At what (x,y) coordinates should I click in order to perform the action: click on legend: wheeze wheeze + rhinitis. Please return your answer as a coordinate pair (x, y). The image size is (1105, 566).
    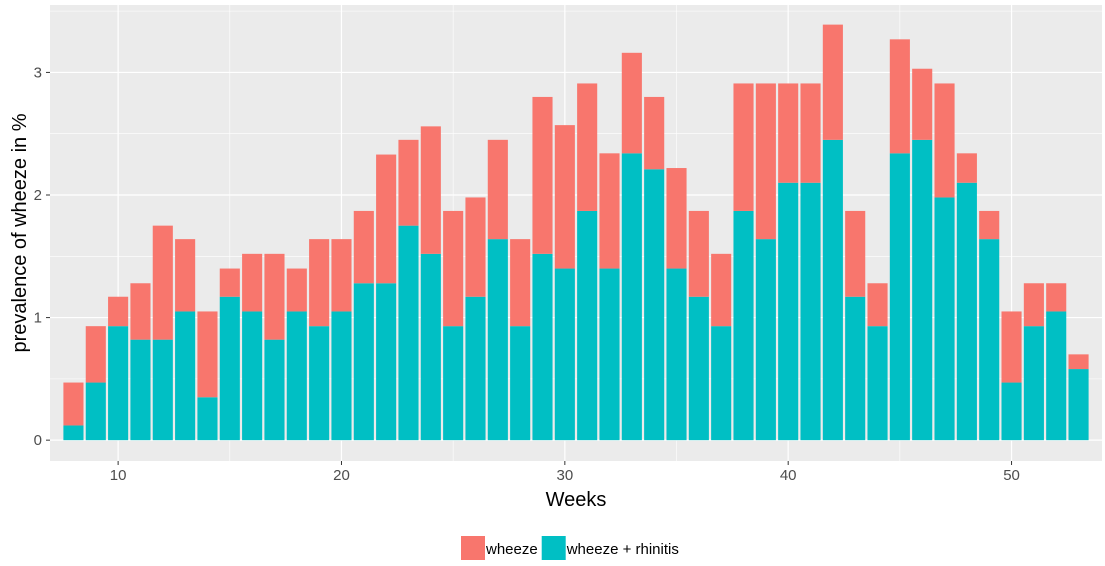
    Looking at the image, I should click on (570, 548).